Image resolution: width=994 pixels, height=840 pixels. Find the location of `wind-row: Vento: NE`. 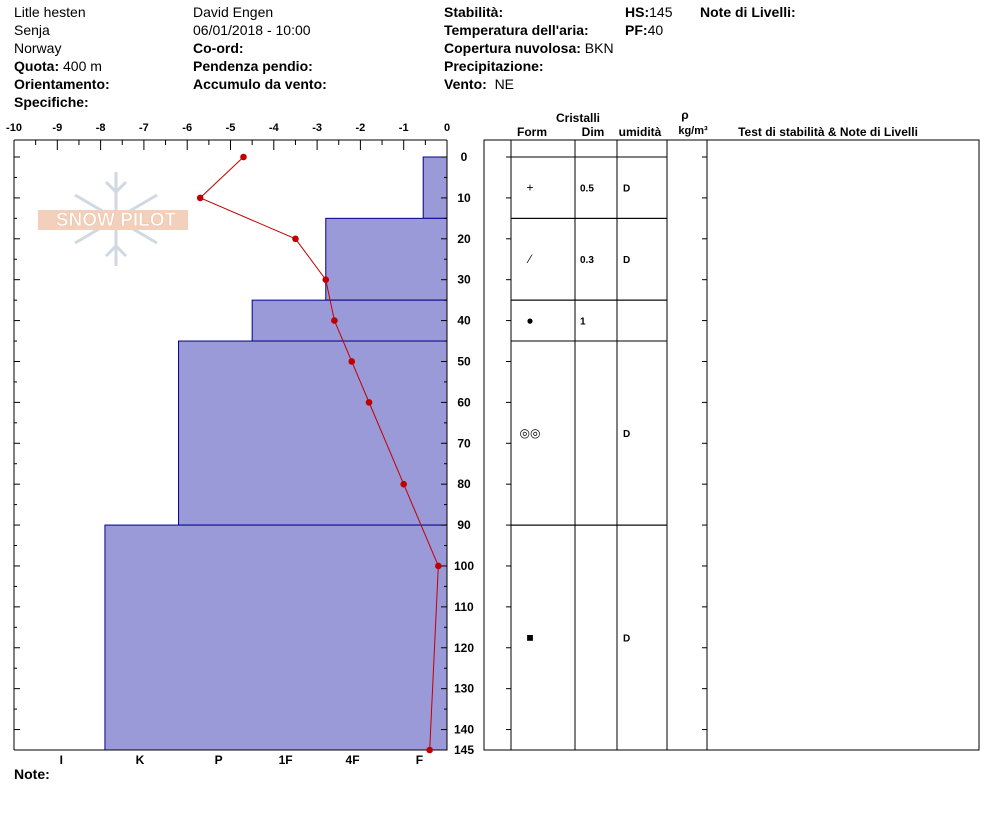

wind-row: Vento: NE is located at coordinates (529, 84).